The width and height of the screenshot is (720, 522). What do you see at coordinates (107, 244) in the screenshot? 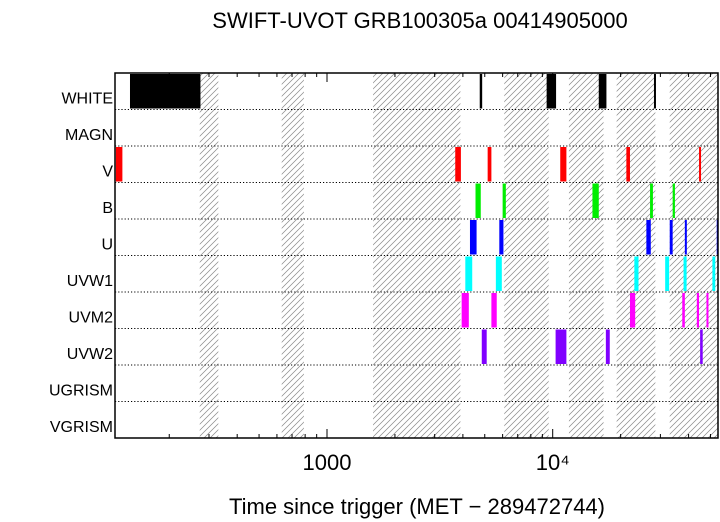
I see `filter-label-u: U` at bounding box center [107, 244].